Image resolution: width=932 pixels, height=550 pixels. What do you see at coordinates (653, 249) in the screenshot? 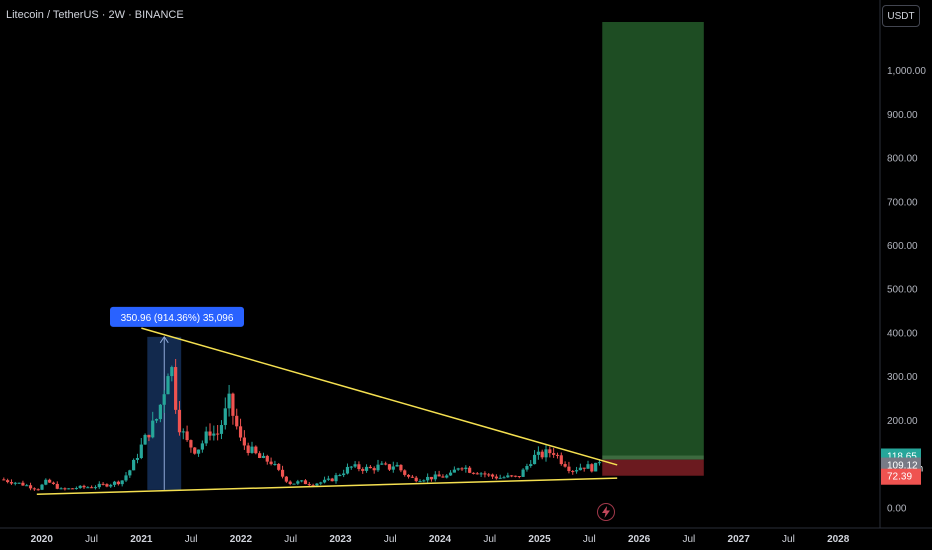
I see `position-zones` at bounding box center [653, 249].